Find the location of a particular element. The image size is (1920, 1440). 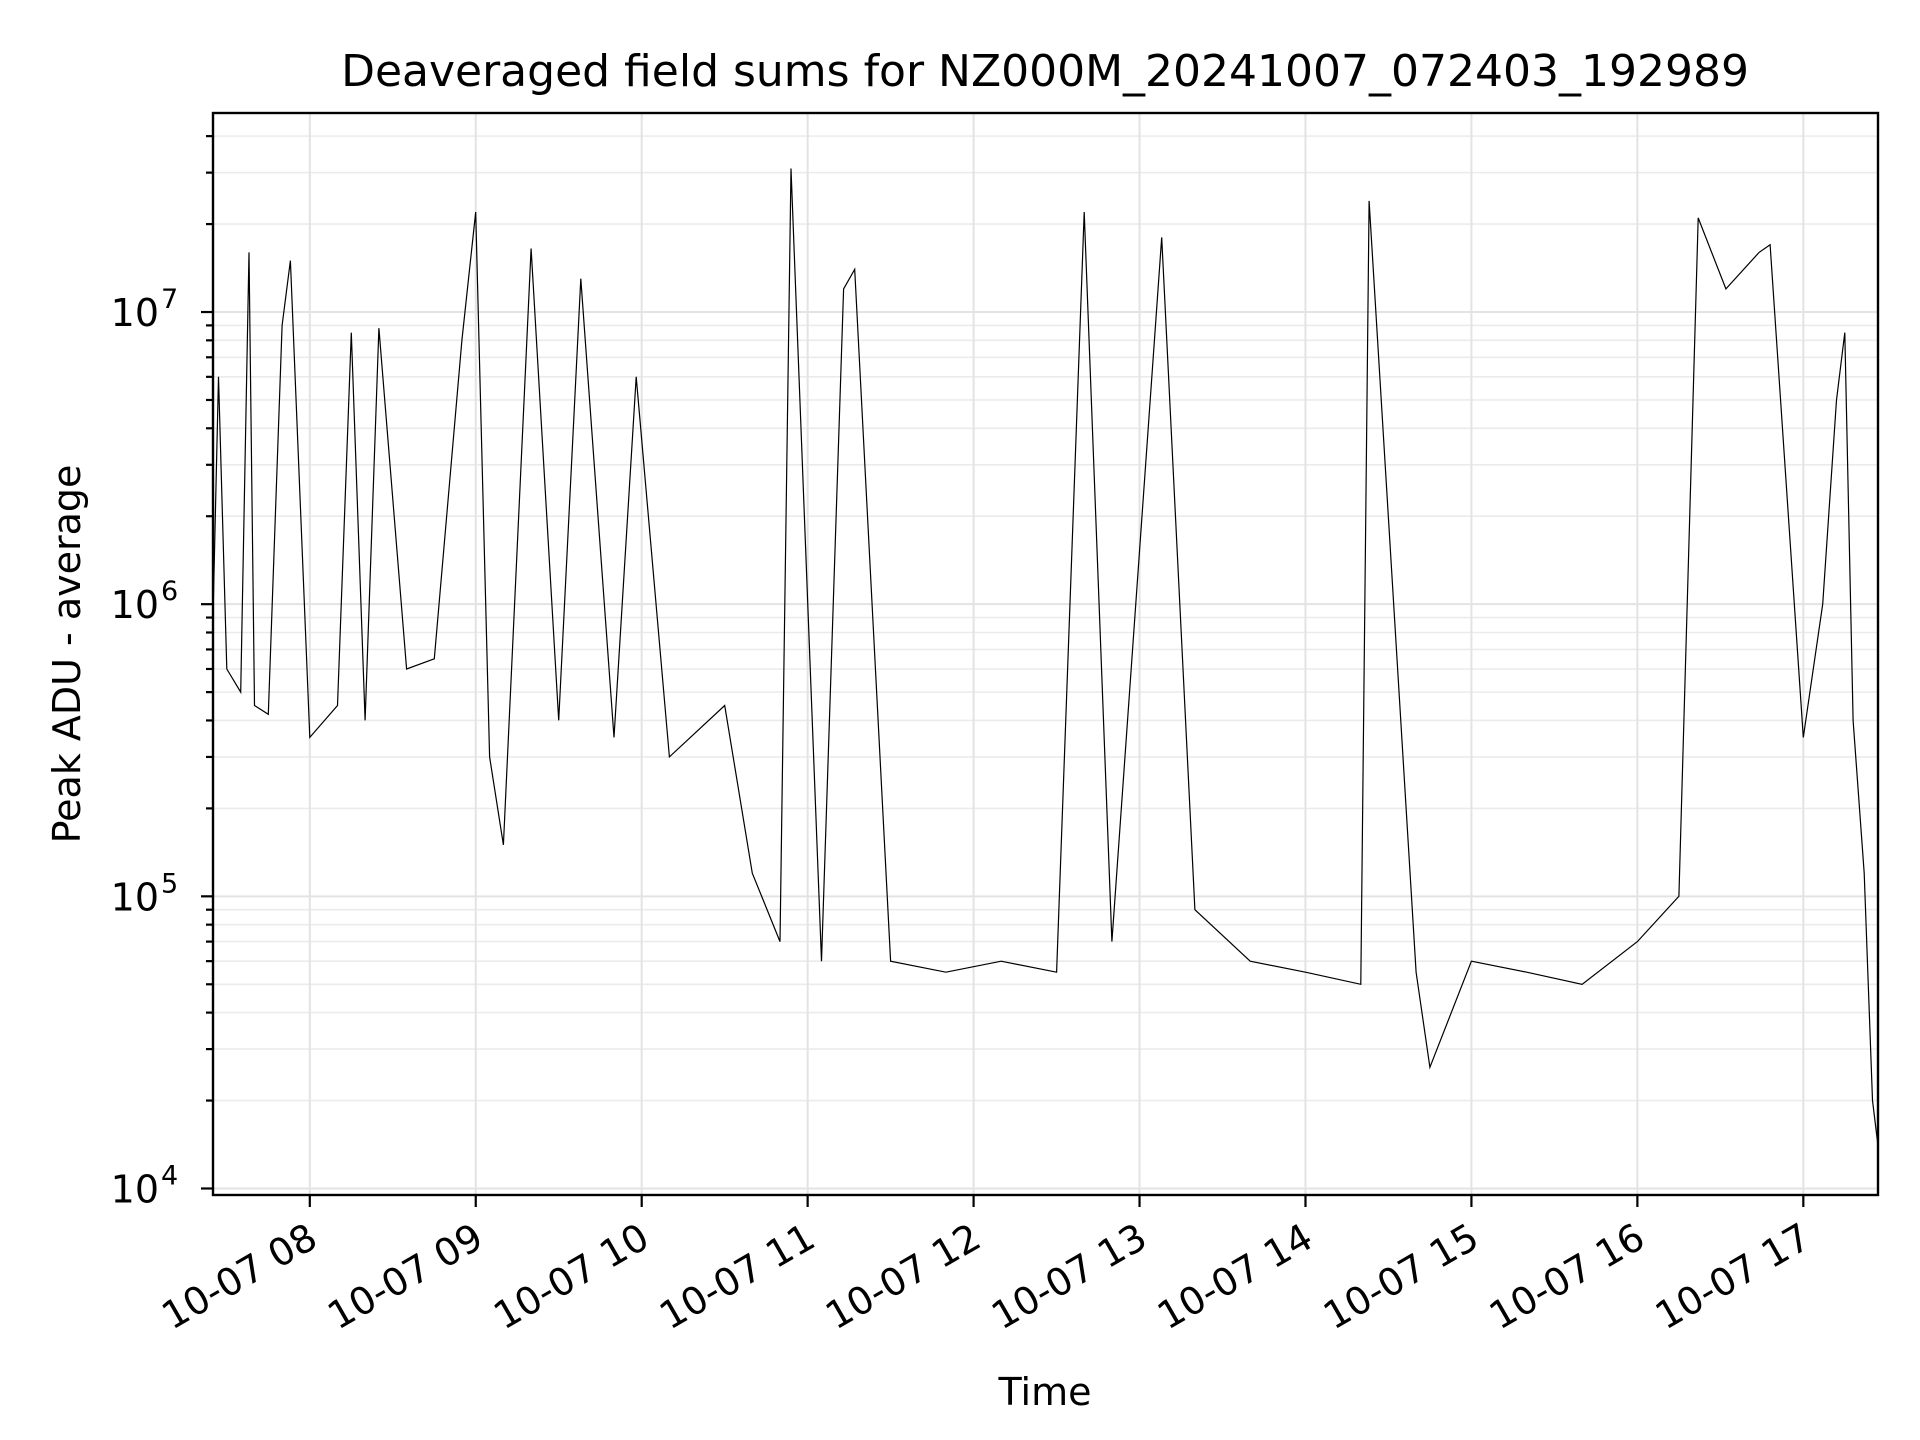

y-axis-label: Peak ADU - average is located at coordinates (67, 654).